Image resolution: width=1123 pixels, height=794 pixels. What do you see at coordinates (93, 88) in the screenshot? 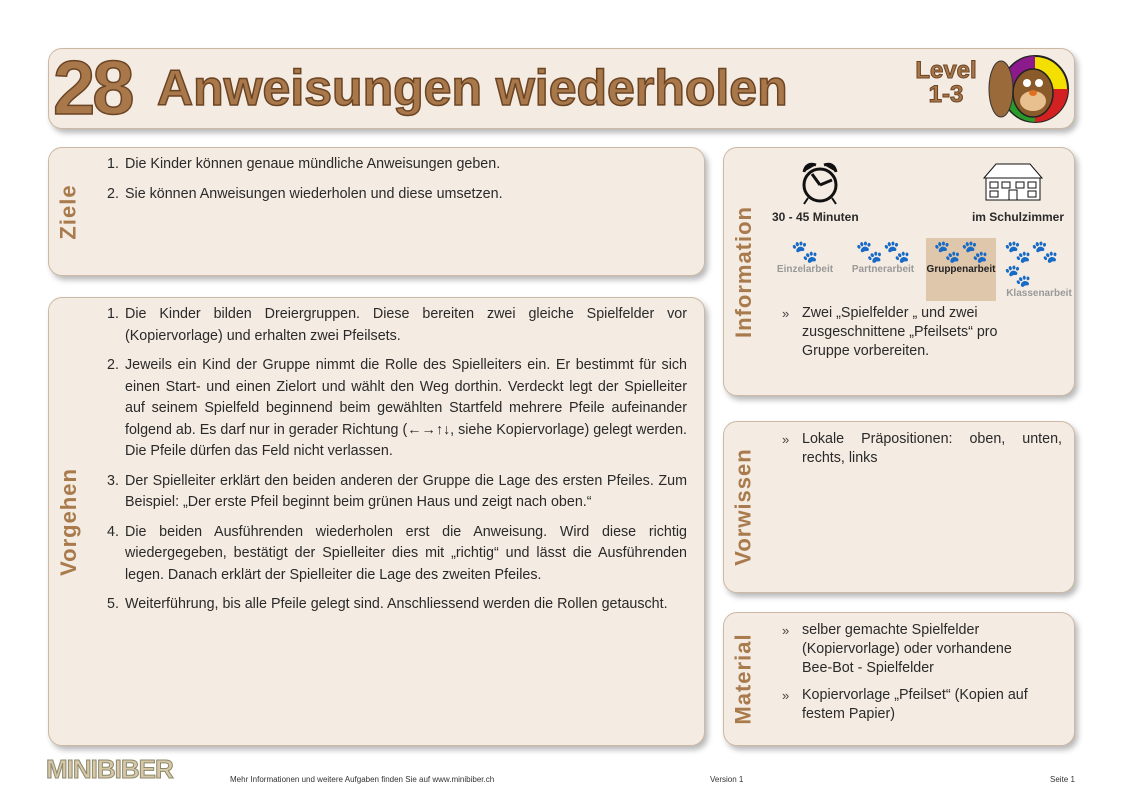
I see `lesson-number: 28` at bounding box center [93, 88].